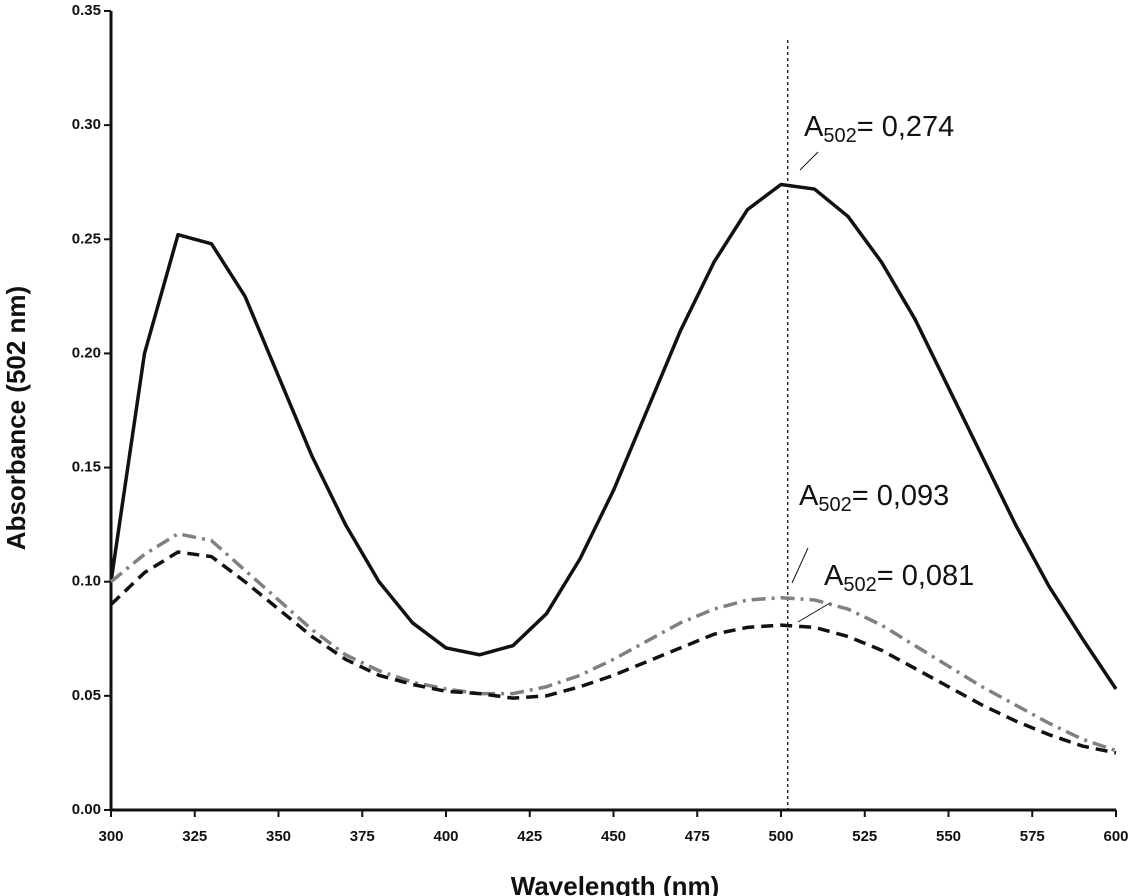 This screenshot has height=896, width=1128. Describe the element at coordinates (278, 836) in the screenshot. I see `x-tick-label: 350` at that location.